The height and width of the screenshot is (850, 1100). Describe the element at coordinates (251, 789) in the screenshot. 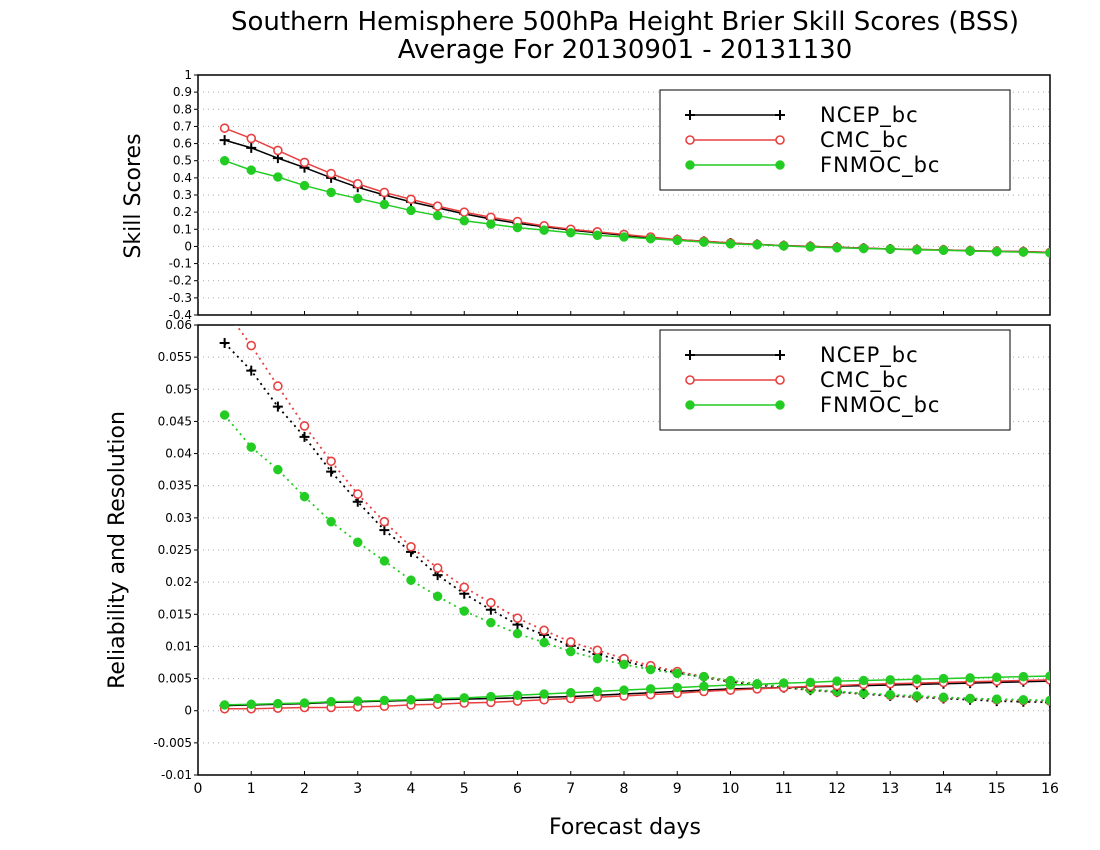

I see `x-tick-label: 1` at that location.